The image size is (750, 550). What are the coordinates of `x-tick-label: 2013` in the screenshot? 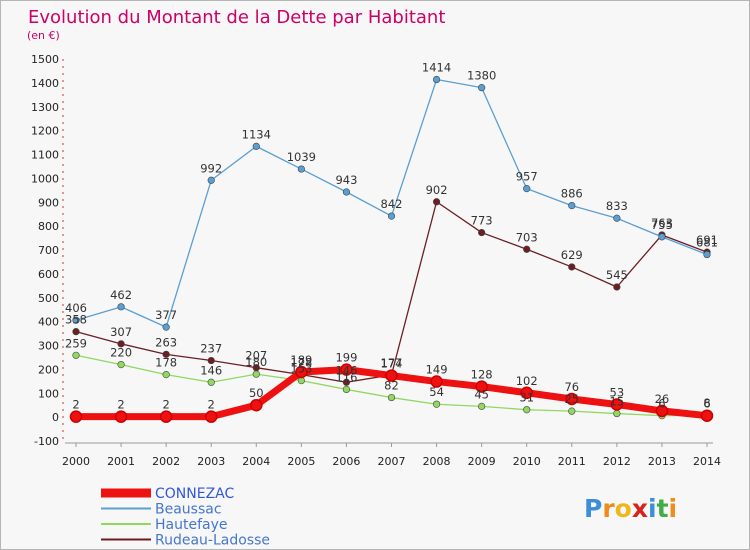 It's located at (662, 461).